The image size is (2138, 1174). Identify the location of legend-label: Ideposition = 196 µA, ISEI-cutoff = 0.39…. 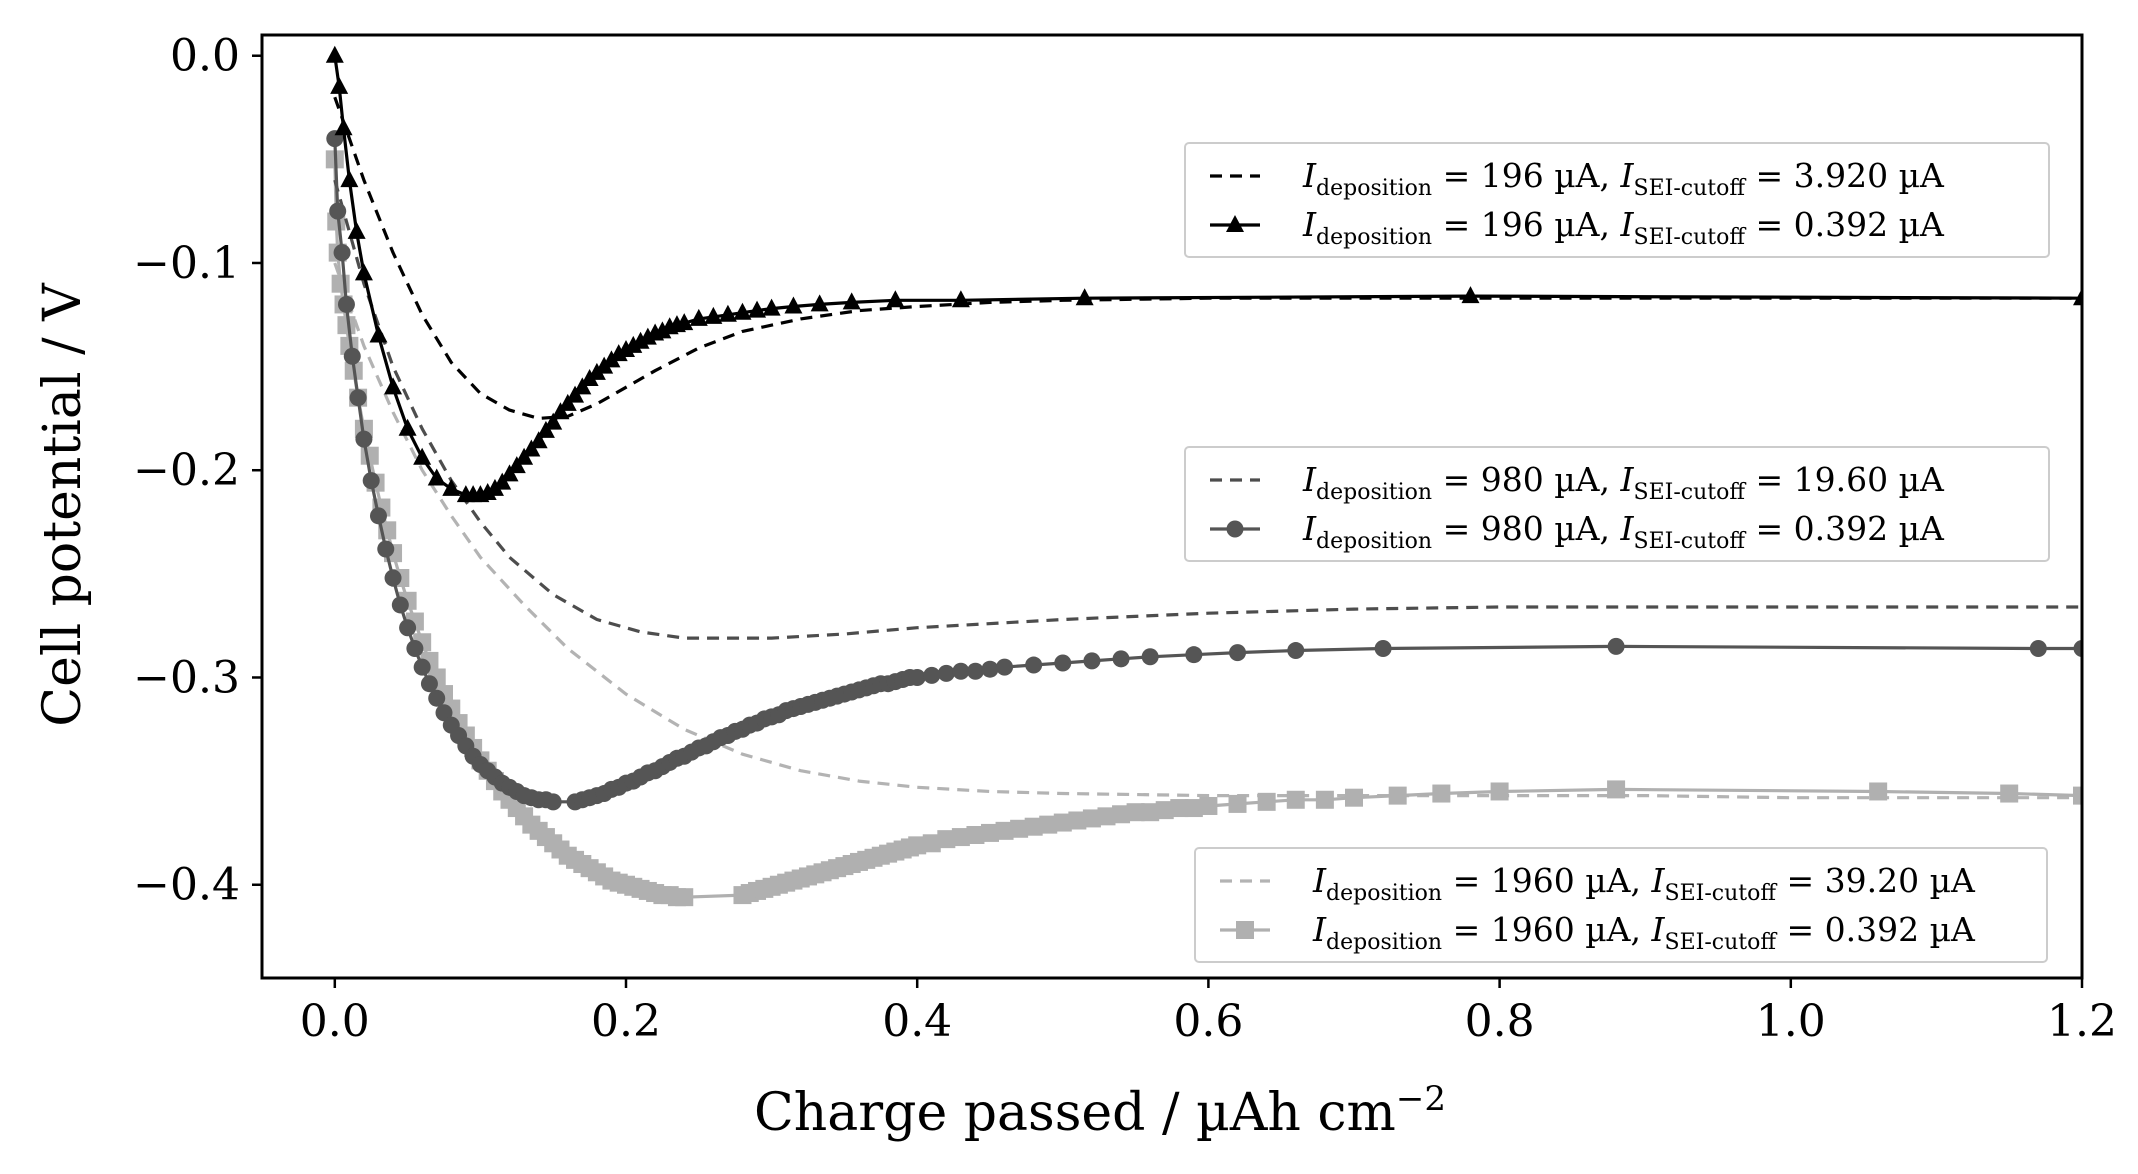
(1623, 227).